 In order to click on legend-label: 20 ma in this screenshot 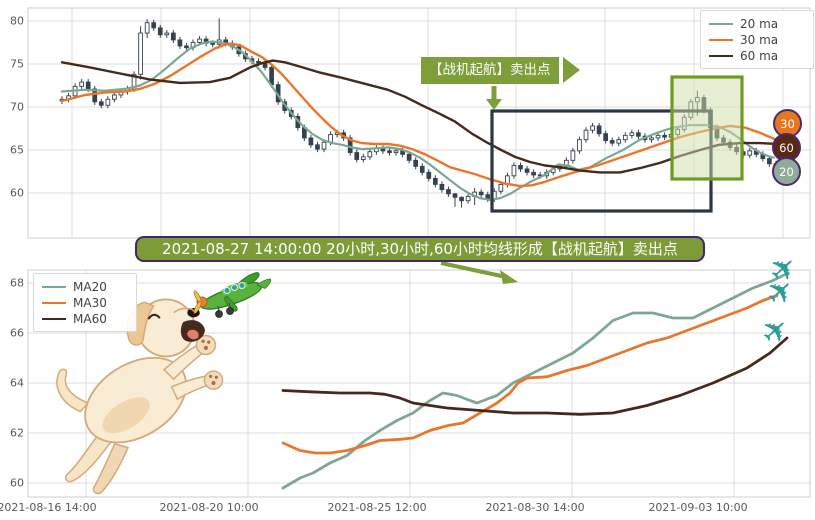, I will do `click(759, 24)`.